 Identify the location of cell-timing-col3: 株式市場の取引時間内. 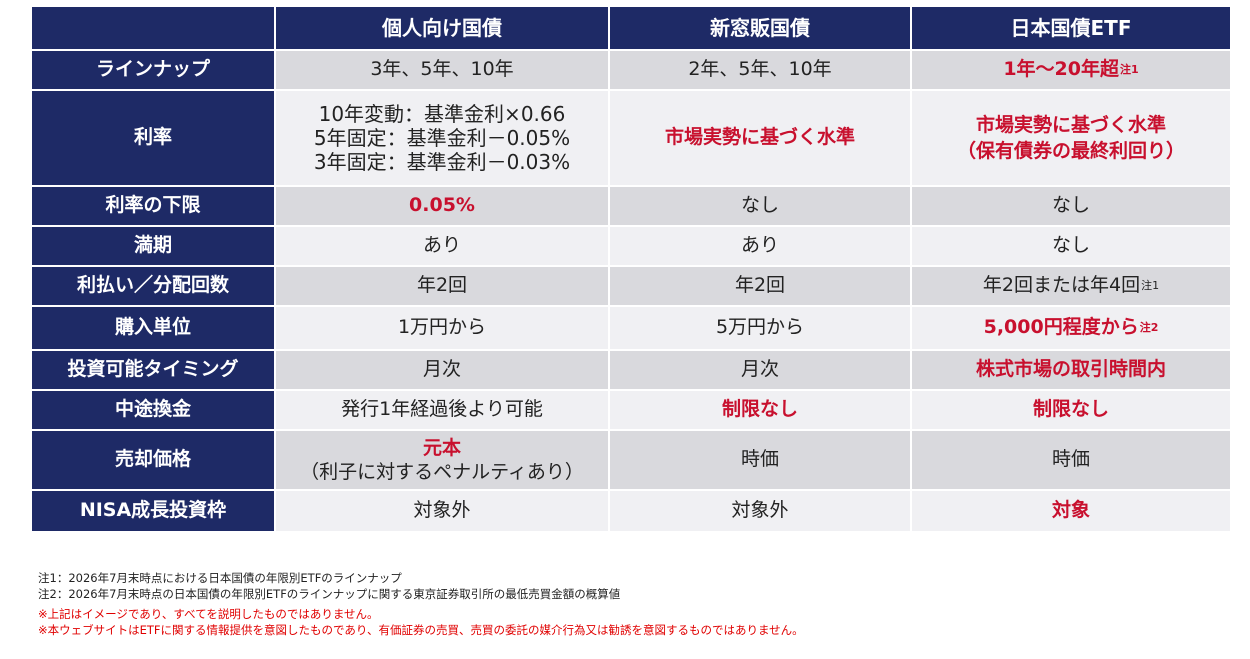
(1071, 370).